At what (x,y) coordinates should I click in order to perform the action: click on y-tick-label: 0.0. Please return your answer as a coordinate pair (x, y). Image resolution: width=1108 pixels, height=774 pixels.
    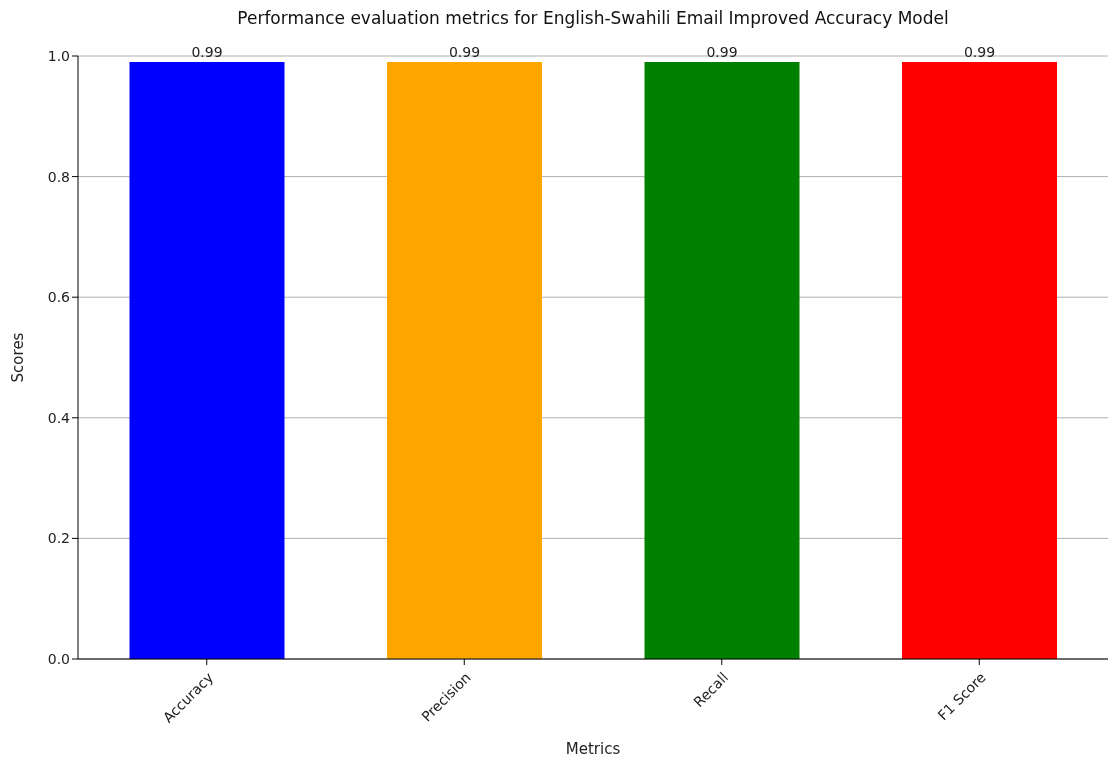
    Looking at the image, I should click on (58, 658).